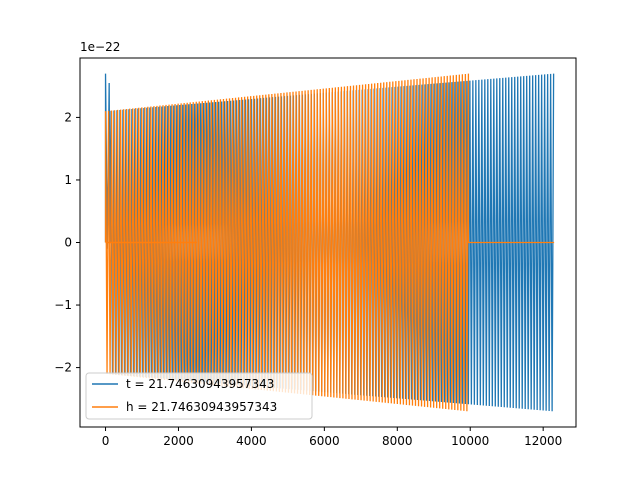  I want to click on x-tick-label: 2000, so click(178, 441).